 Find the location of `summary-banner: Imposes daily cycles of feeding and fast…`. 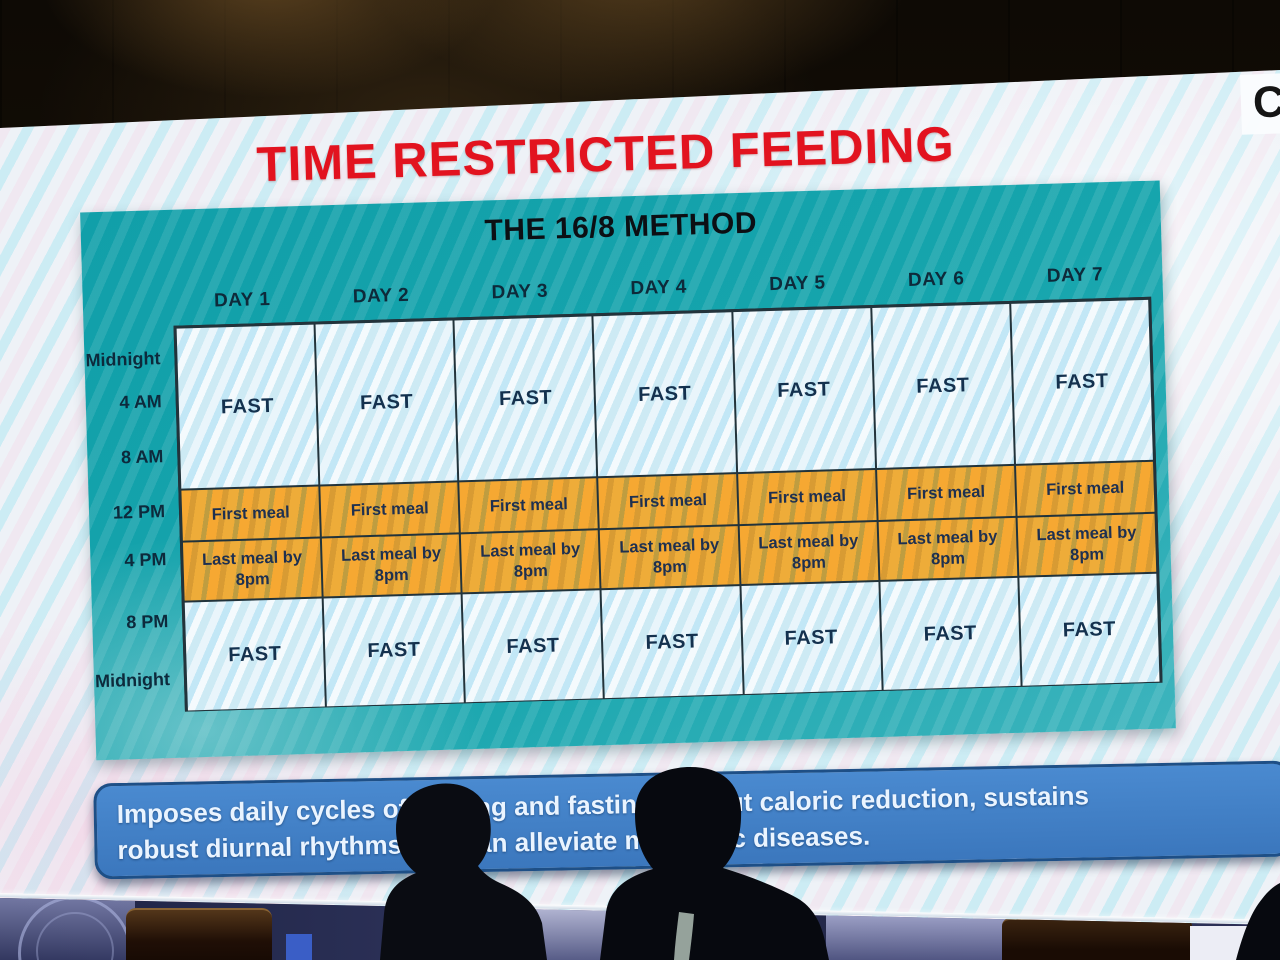

summary-banner: Imposes daily cycles of feeding and fast… is located at coordinates (686, 820).